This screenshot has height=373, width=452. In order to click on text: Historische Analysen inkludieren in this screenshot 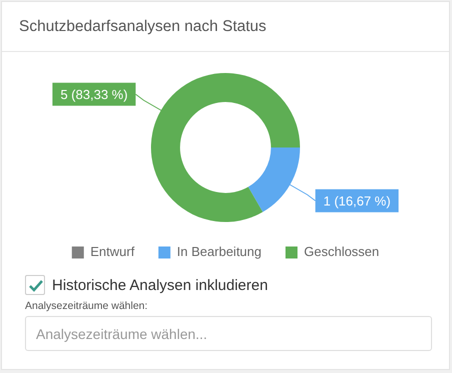, I will do `click(160, 285)`.